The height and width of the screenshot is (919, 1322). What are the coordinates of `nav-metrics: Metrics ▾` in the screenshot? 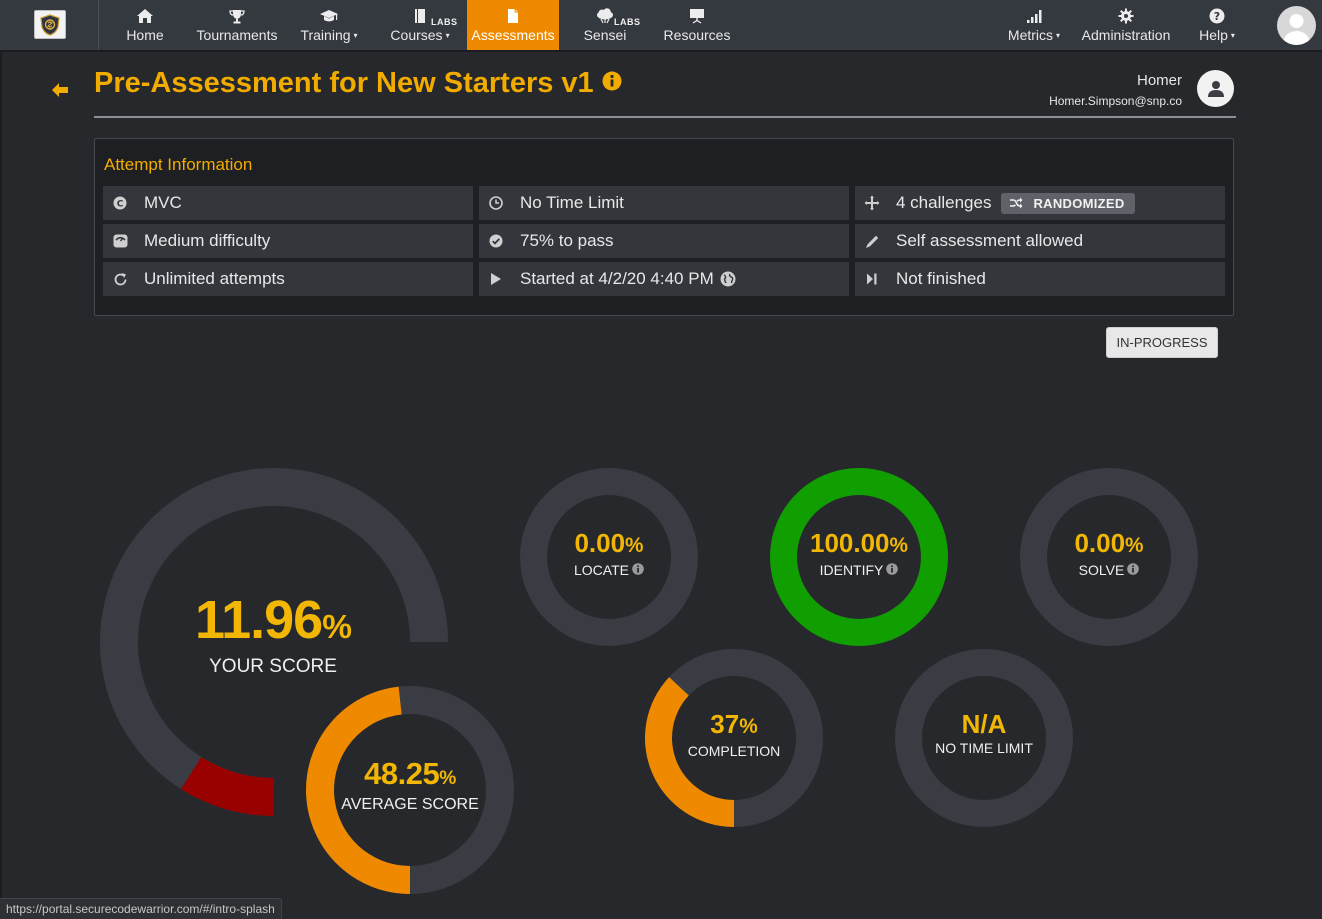 It's located at (1034, 25).